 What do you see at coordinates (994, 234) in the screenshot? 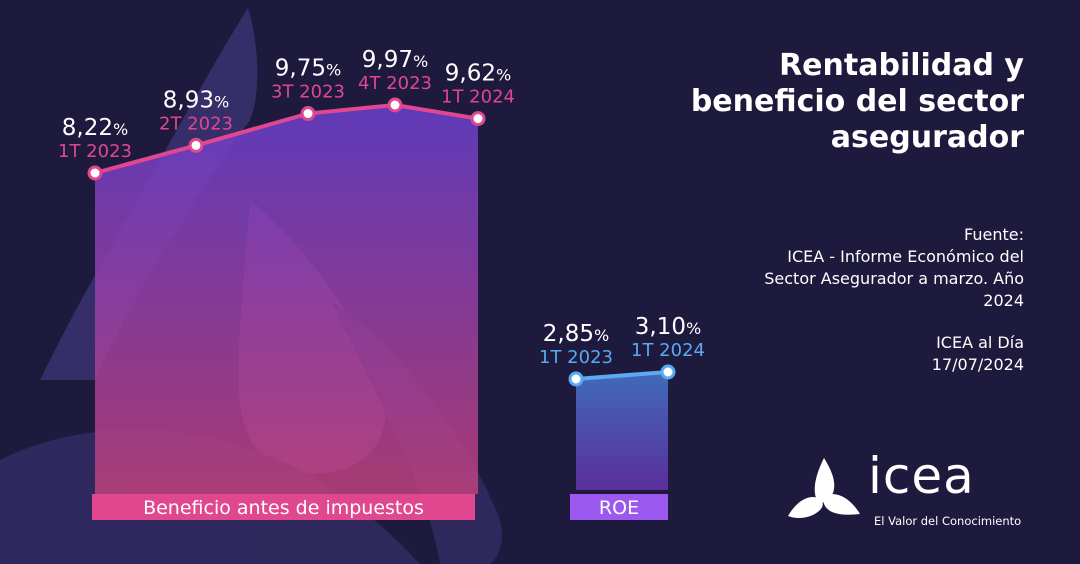
I see `source-label: Fuente:` at bounding box center [994, 234].